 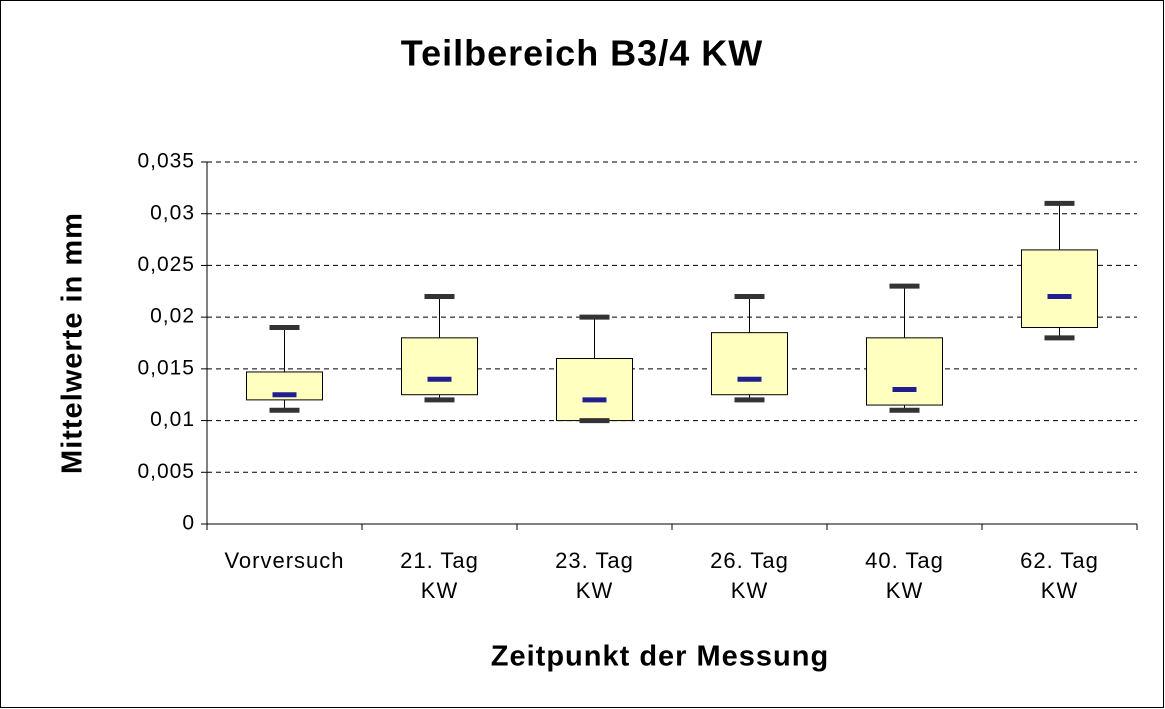 What do you see at coordinates (1059, 575) in the screenshot?
I see `x-tick-label: 62. Tag KW` at bounding box center [1059, 575].